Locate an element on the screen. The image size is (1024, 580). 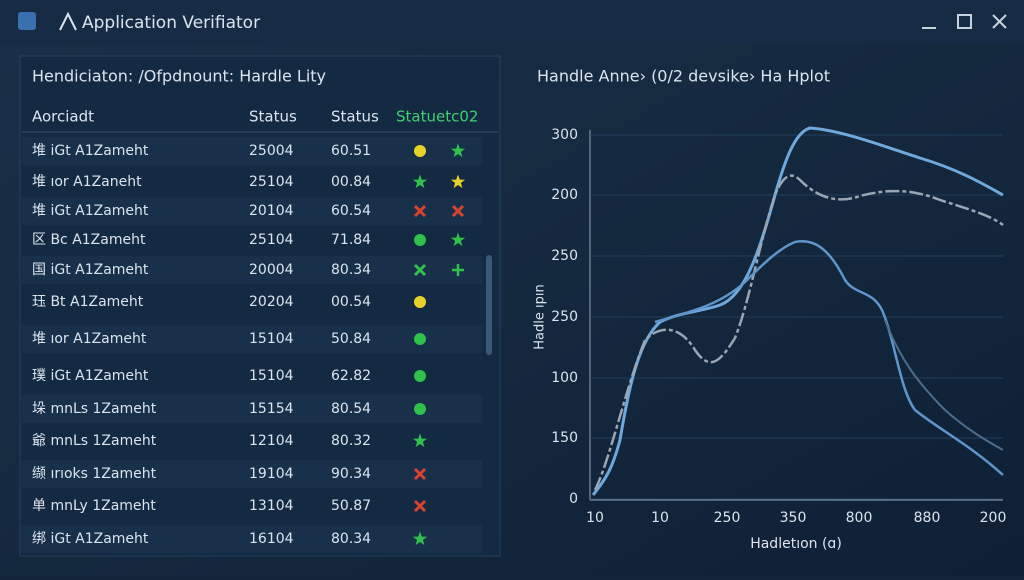
title-bar is located at coordinates (512, 22).